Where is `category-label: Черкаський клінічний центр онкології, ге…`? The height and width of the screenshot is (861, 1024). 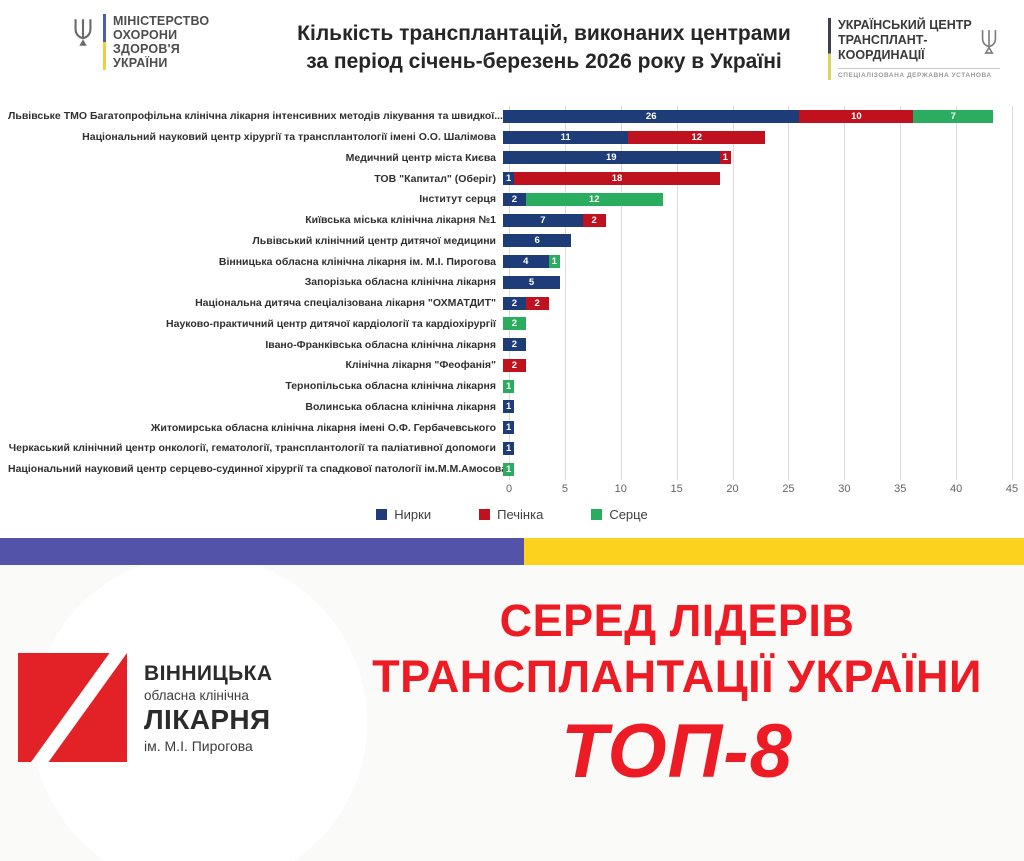 category-label: Черкаський клінічний центр онкології, ге… is located at coordinates (252, 448).